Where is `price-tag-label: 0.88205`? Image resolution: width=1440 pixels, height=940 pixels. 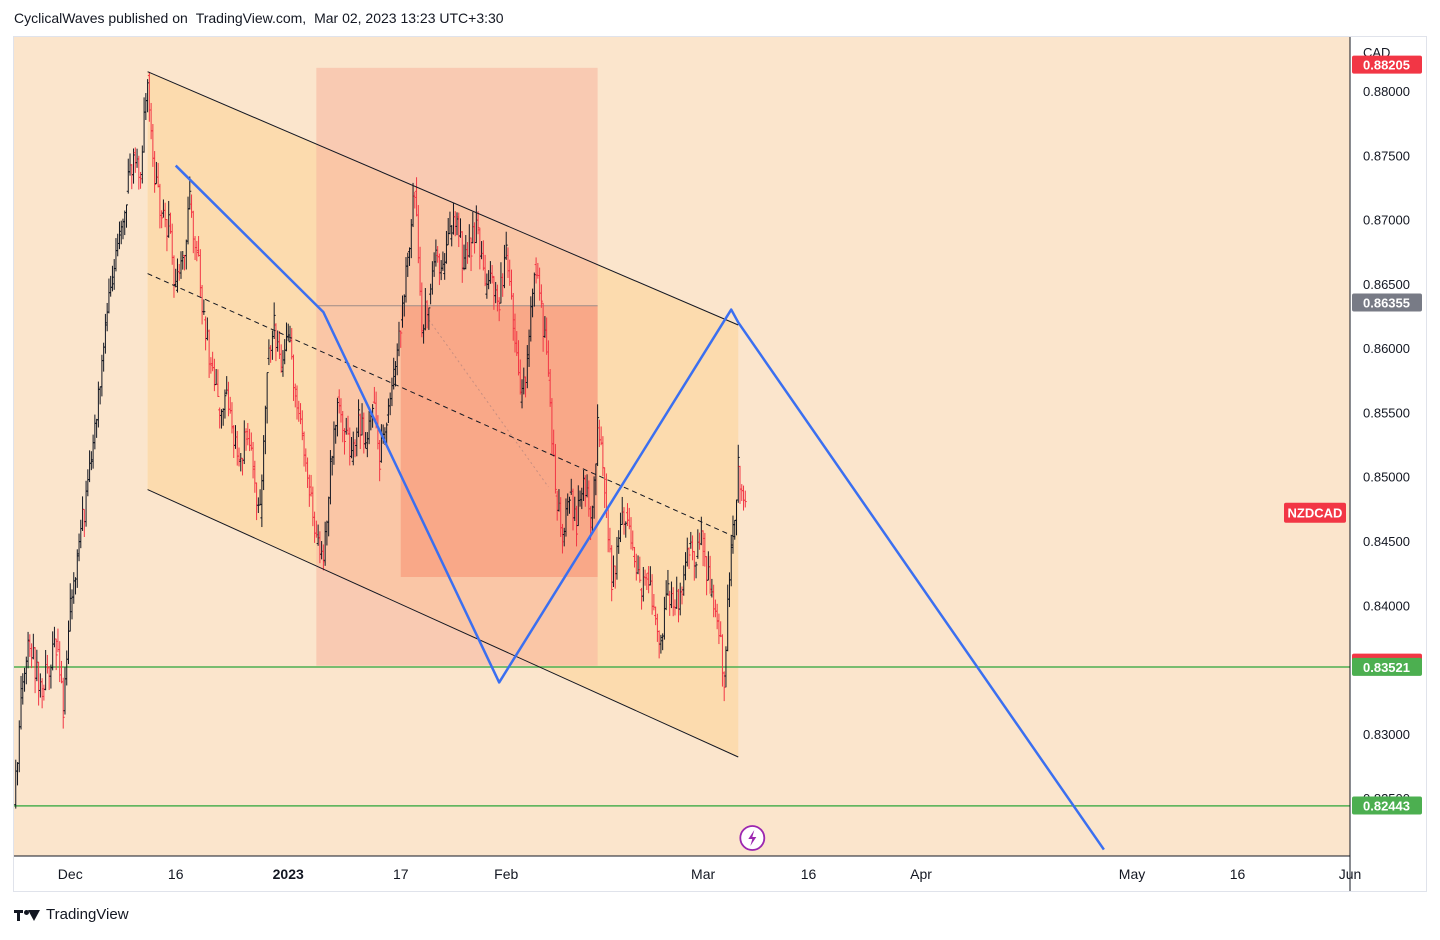
price-tag-label: 0.88205 is located at coordinates (1386, 65).